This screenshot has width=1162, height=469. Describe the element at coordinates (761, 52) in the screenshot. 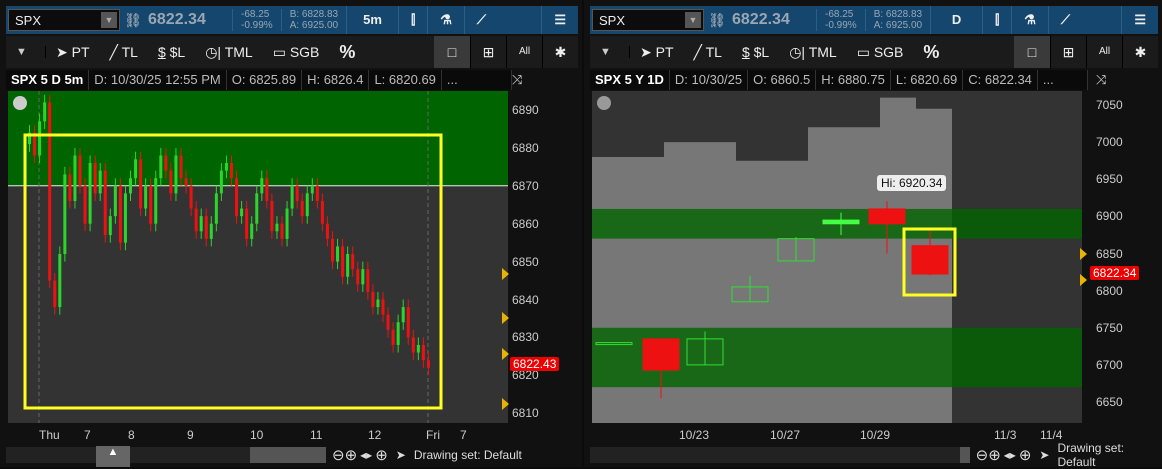

I see `price-level-label: $L` at that location.